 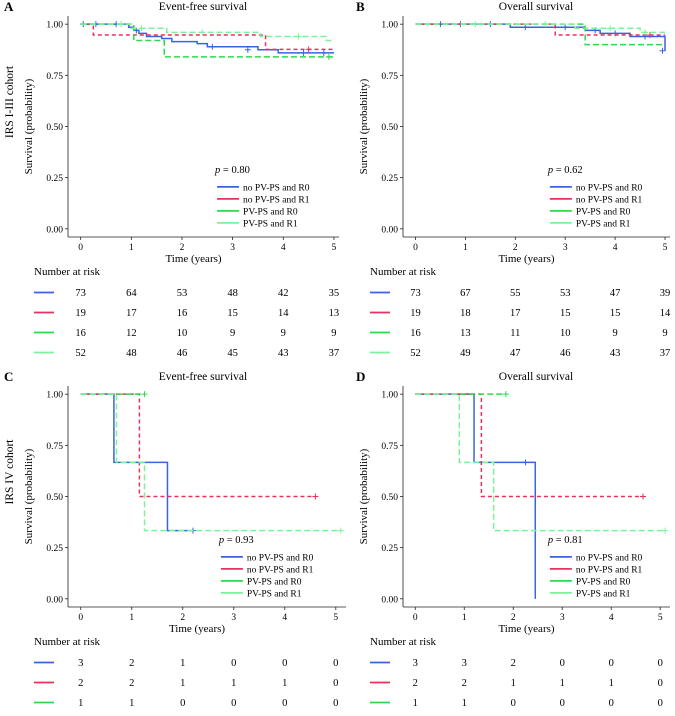 What do you see at coordinates (203, 7) in the screenshot?
I see `panel-title: Event-free survival` at bounding box center [203, 7].